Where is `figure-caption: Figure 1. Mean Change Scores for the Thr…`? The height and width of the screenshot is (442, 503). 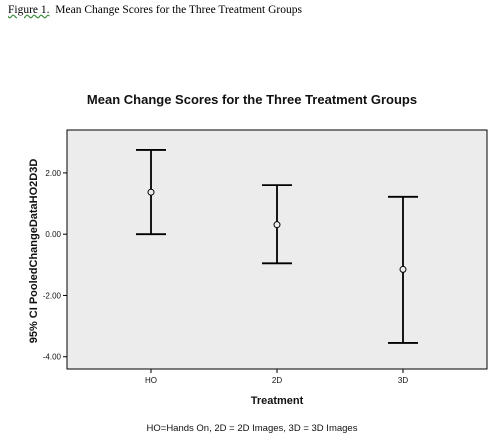 figure-caption: Figure 1. Mean Change Scores for the Thr… is located at coordinates (155, 10).